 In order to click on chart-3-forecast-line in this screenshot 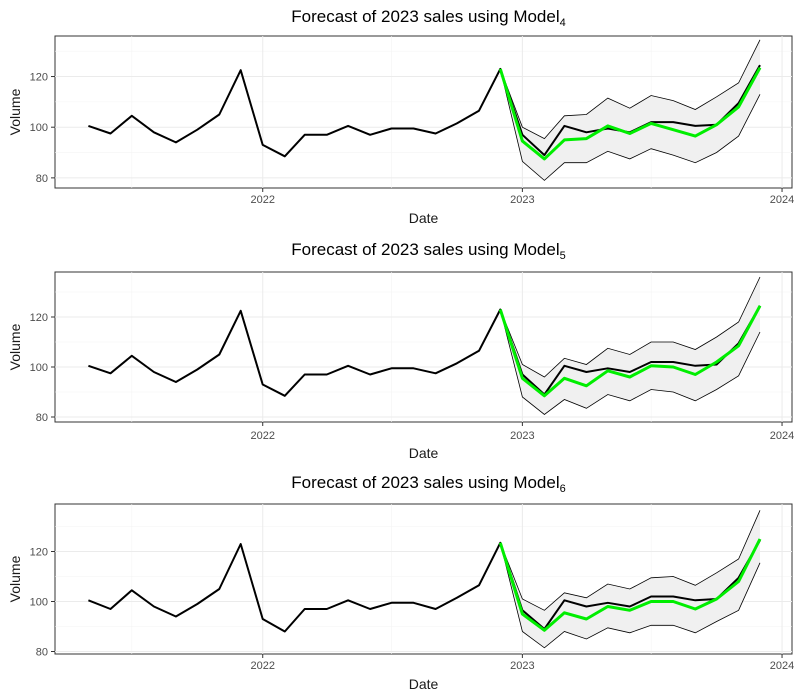, I will do `click(630, 585)`.